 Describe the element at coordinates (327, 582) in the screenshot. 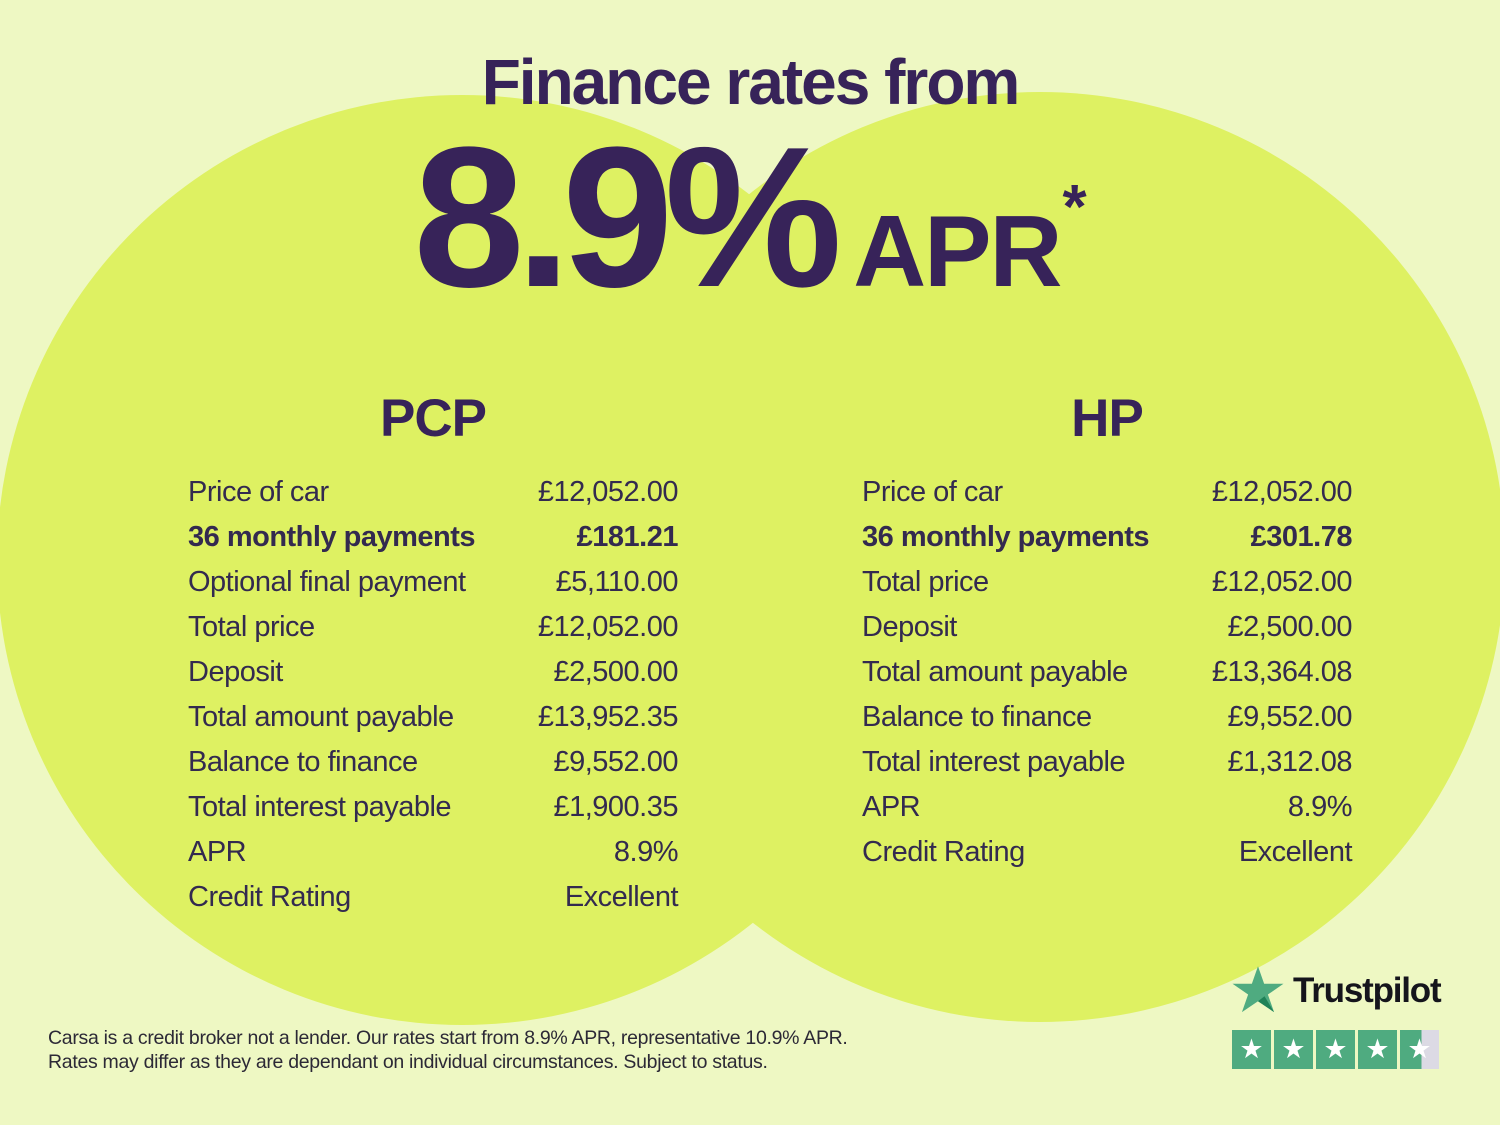

I see `row-label: Optional final payment` at that location.